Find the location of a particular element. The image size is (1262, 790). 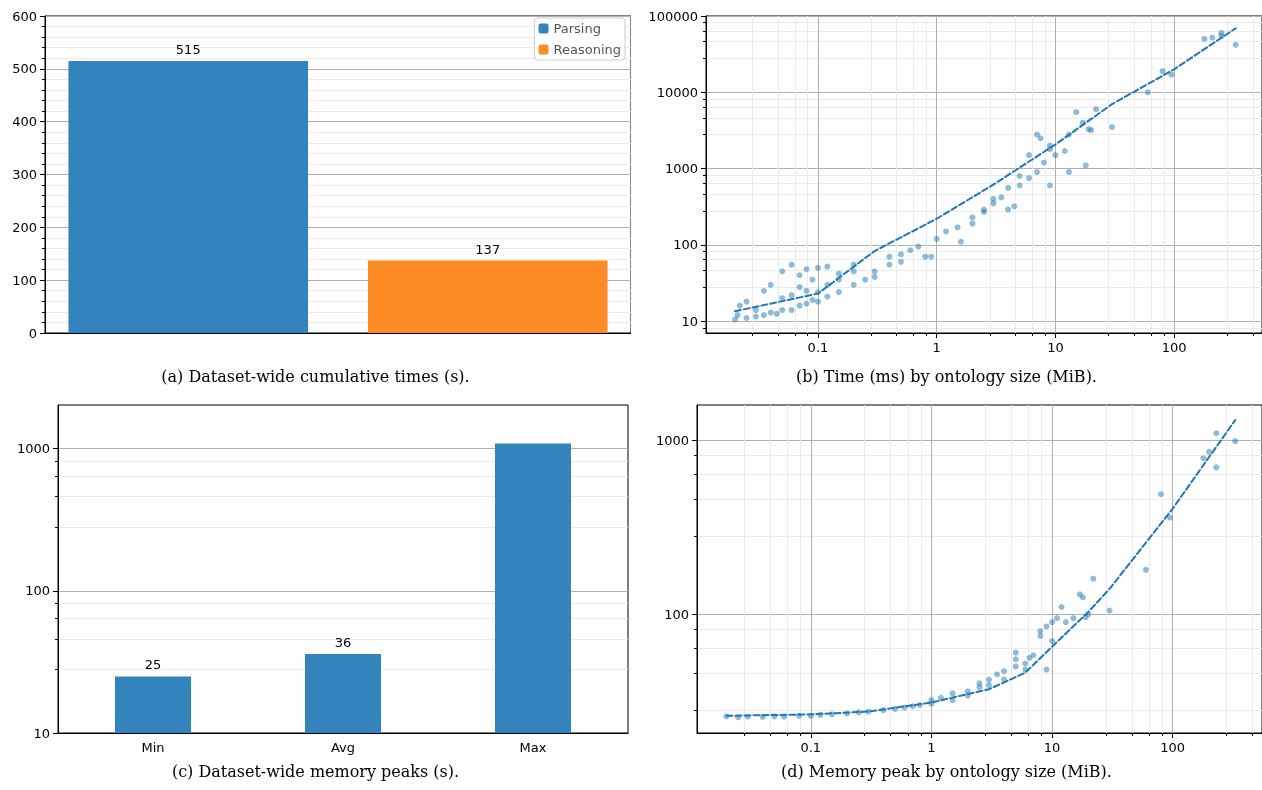

y-tick-label: 10000 is located at coordinates (677, 92).